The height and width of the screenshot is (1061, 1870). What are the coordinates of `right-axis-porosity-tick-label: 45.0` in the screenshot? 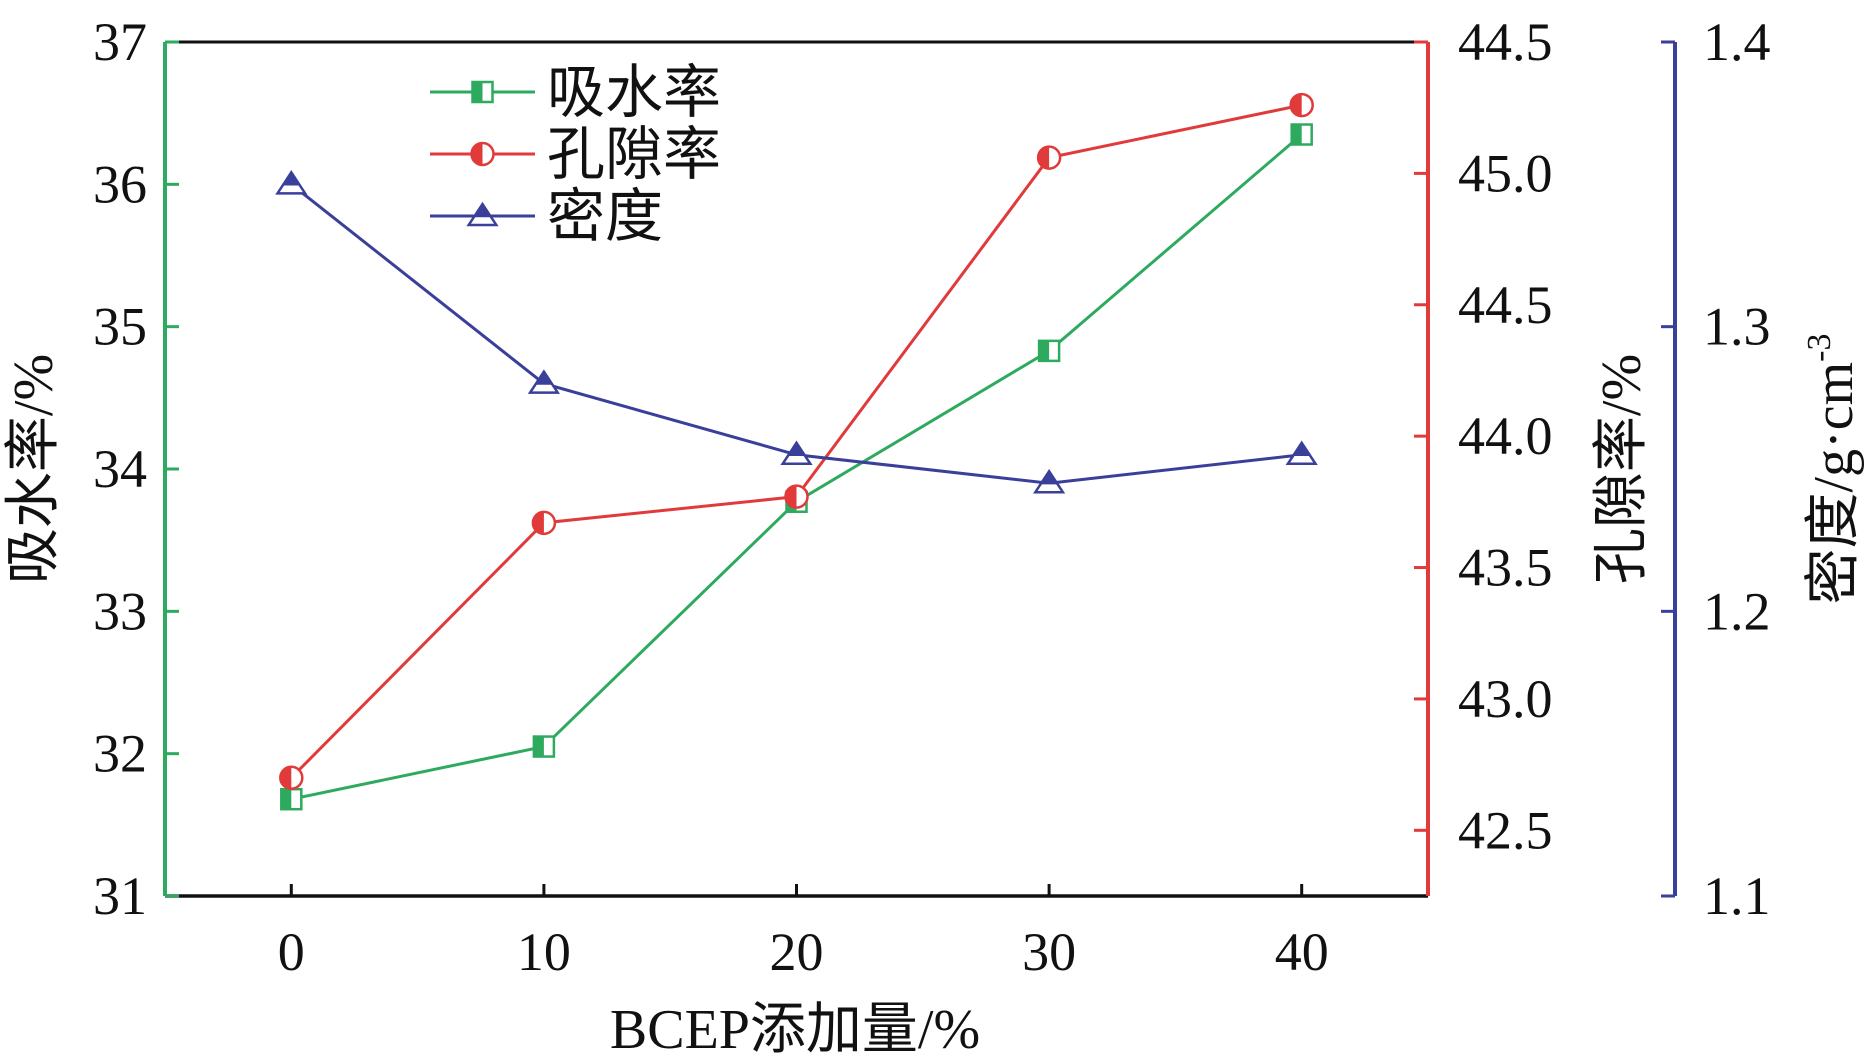 It's located at (1505, 173).